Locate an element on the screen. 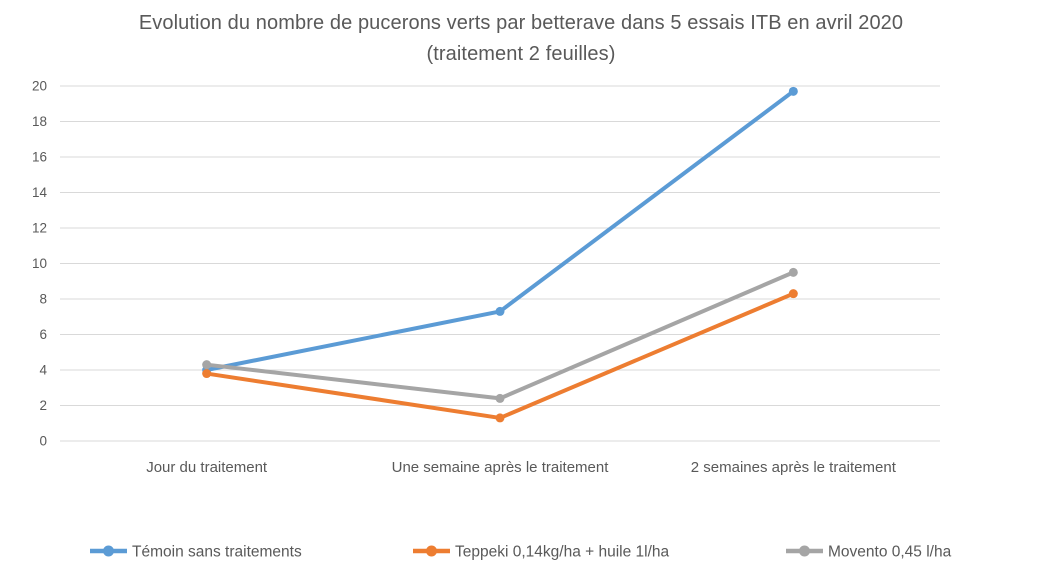 The width and height of the screenshot is (1042, 578). y-tick-label: 8 is located at coordinates (43, 299).